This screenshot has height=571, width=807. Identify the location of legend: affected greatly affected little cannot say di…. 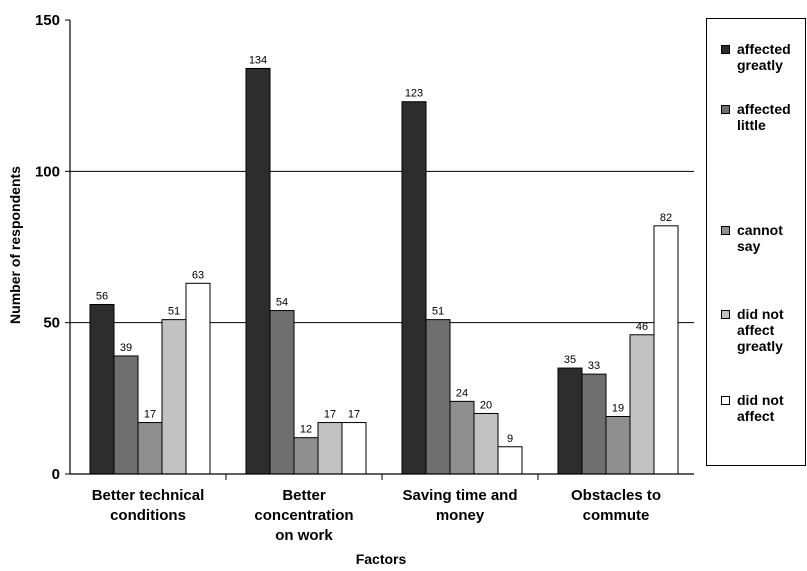
(756, 242).